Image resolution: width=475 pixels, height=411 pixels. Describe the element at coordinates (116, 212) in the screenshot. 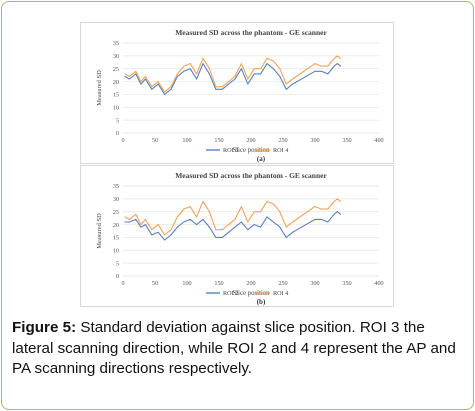

I see `chart-b-y-tick-label: 25` at that location.